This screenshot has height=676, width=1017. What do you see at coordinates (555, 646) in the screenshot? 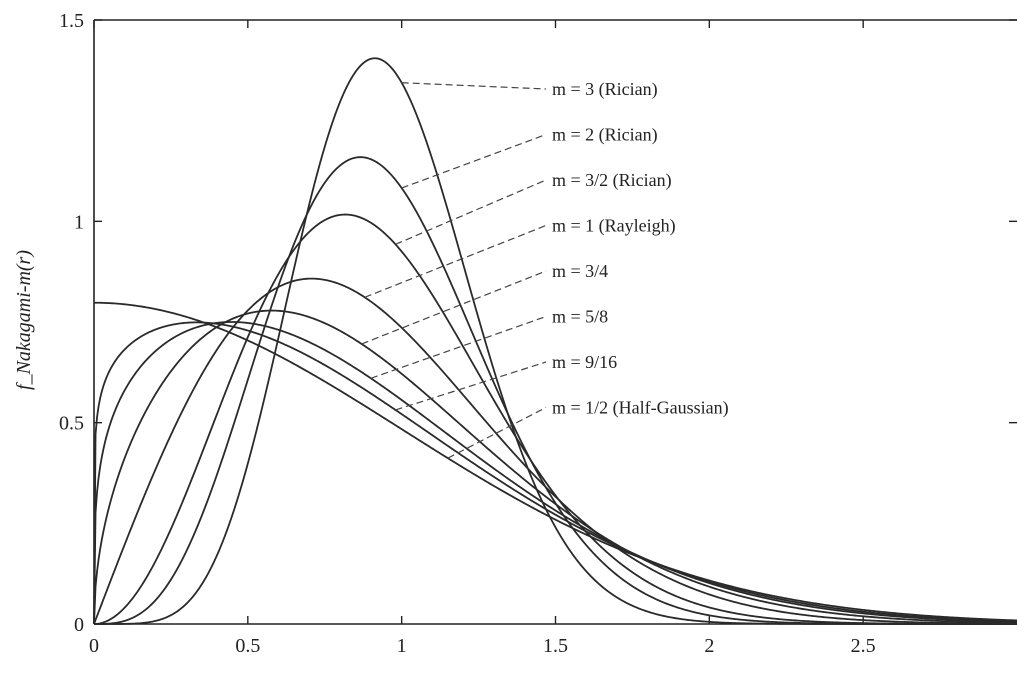
I see `x-tick-label: 1.5` at bounding box center [555, 646].